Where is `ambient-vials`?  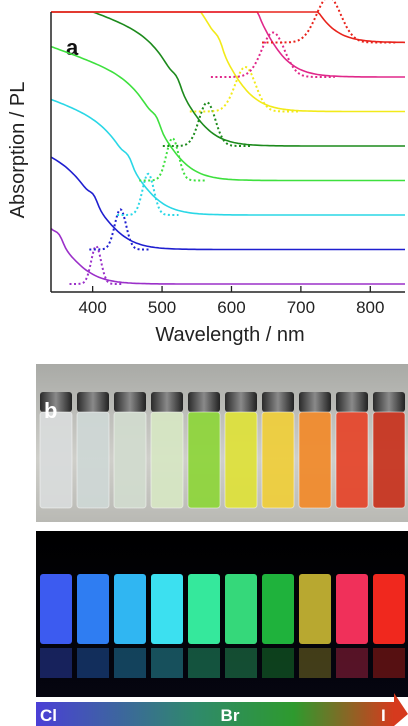 ambient-vials is located at coordinates (222, 450).